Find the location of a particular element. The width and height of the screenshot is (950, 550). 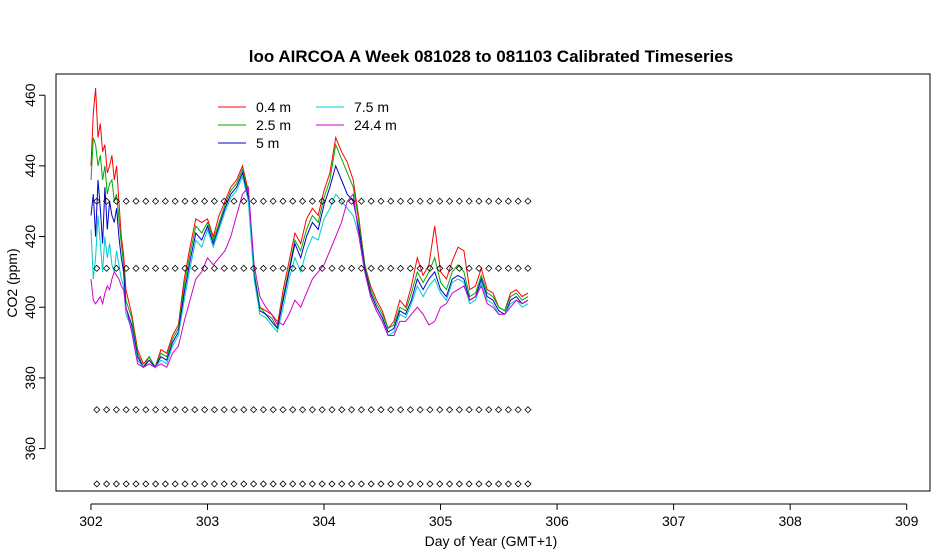

y-tick-label: 460 is located at coordinates (30, 95).